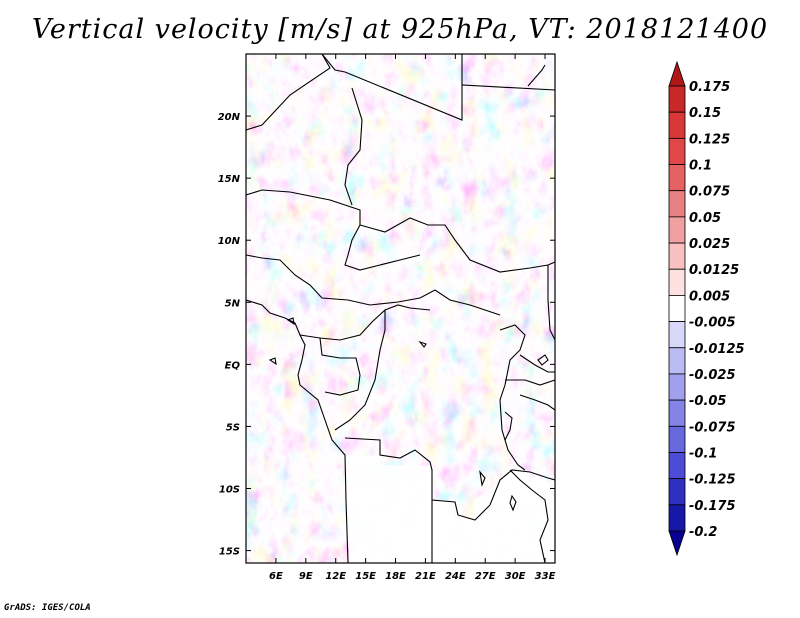  I want to click on colorbar-label: 0.1, so click(700, 166).